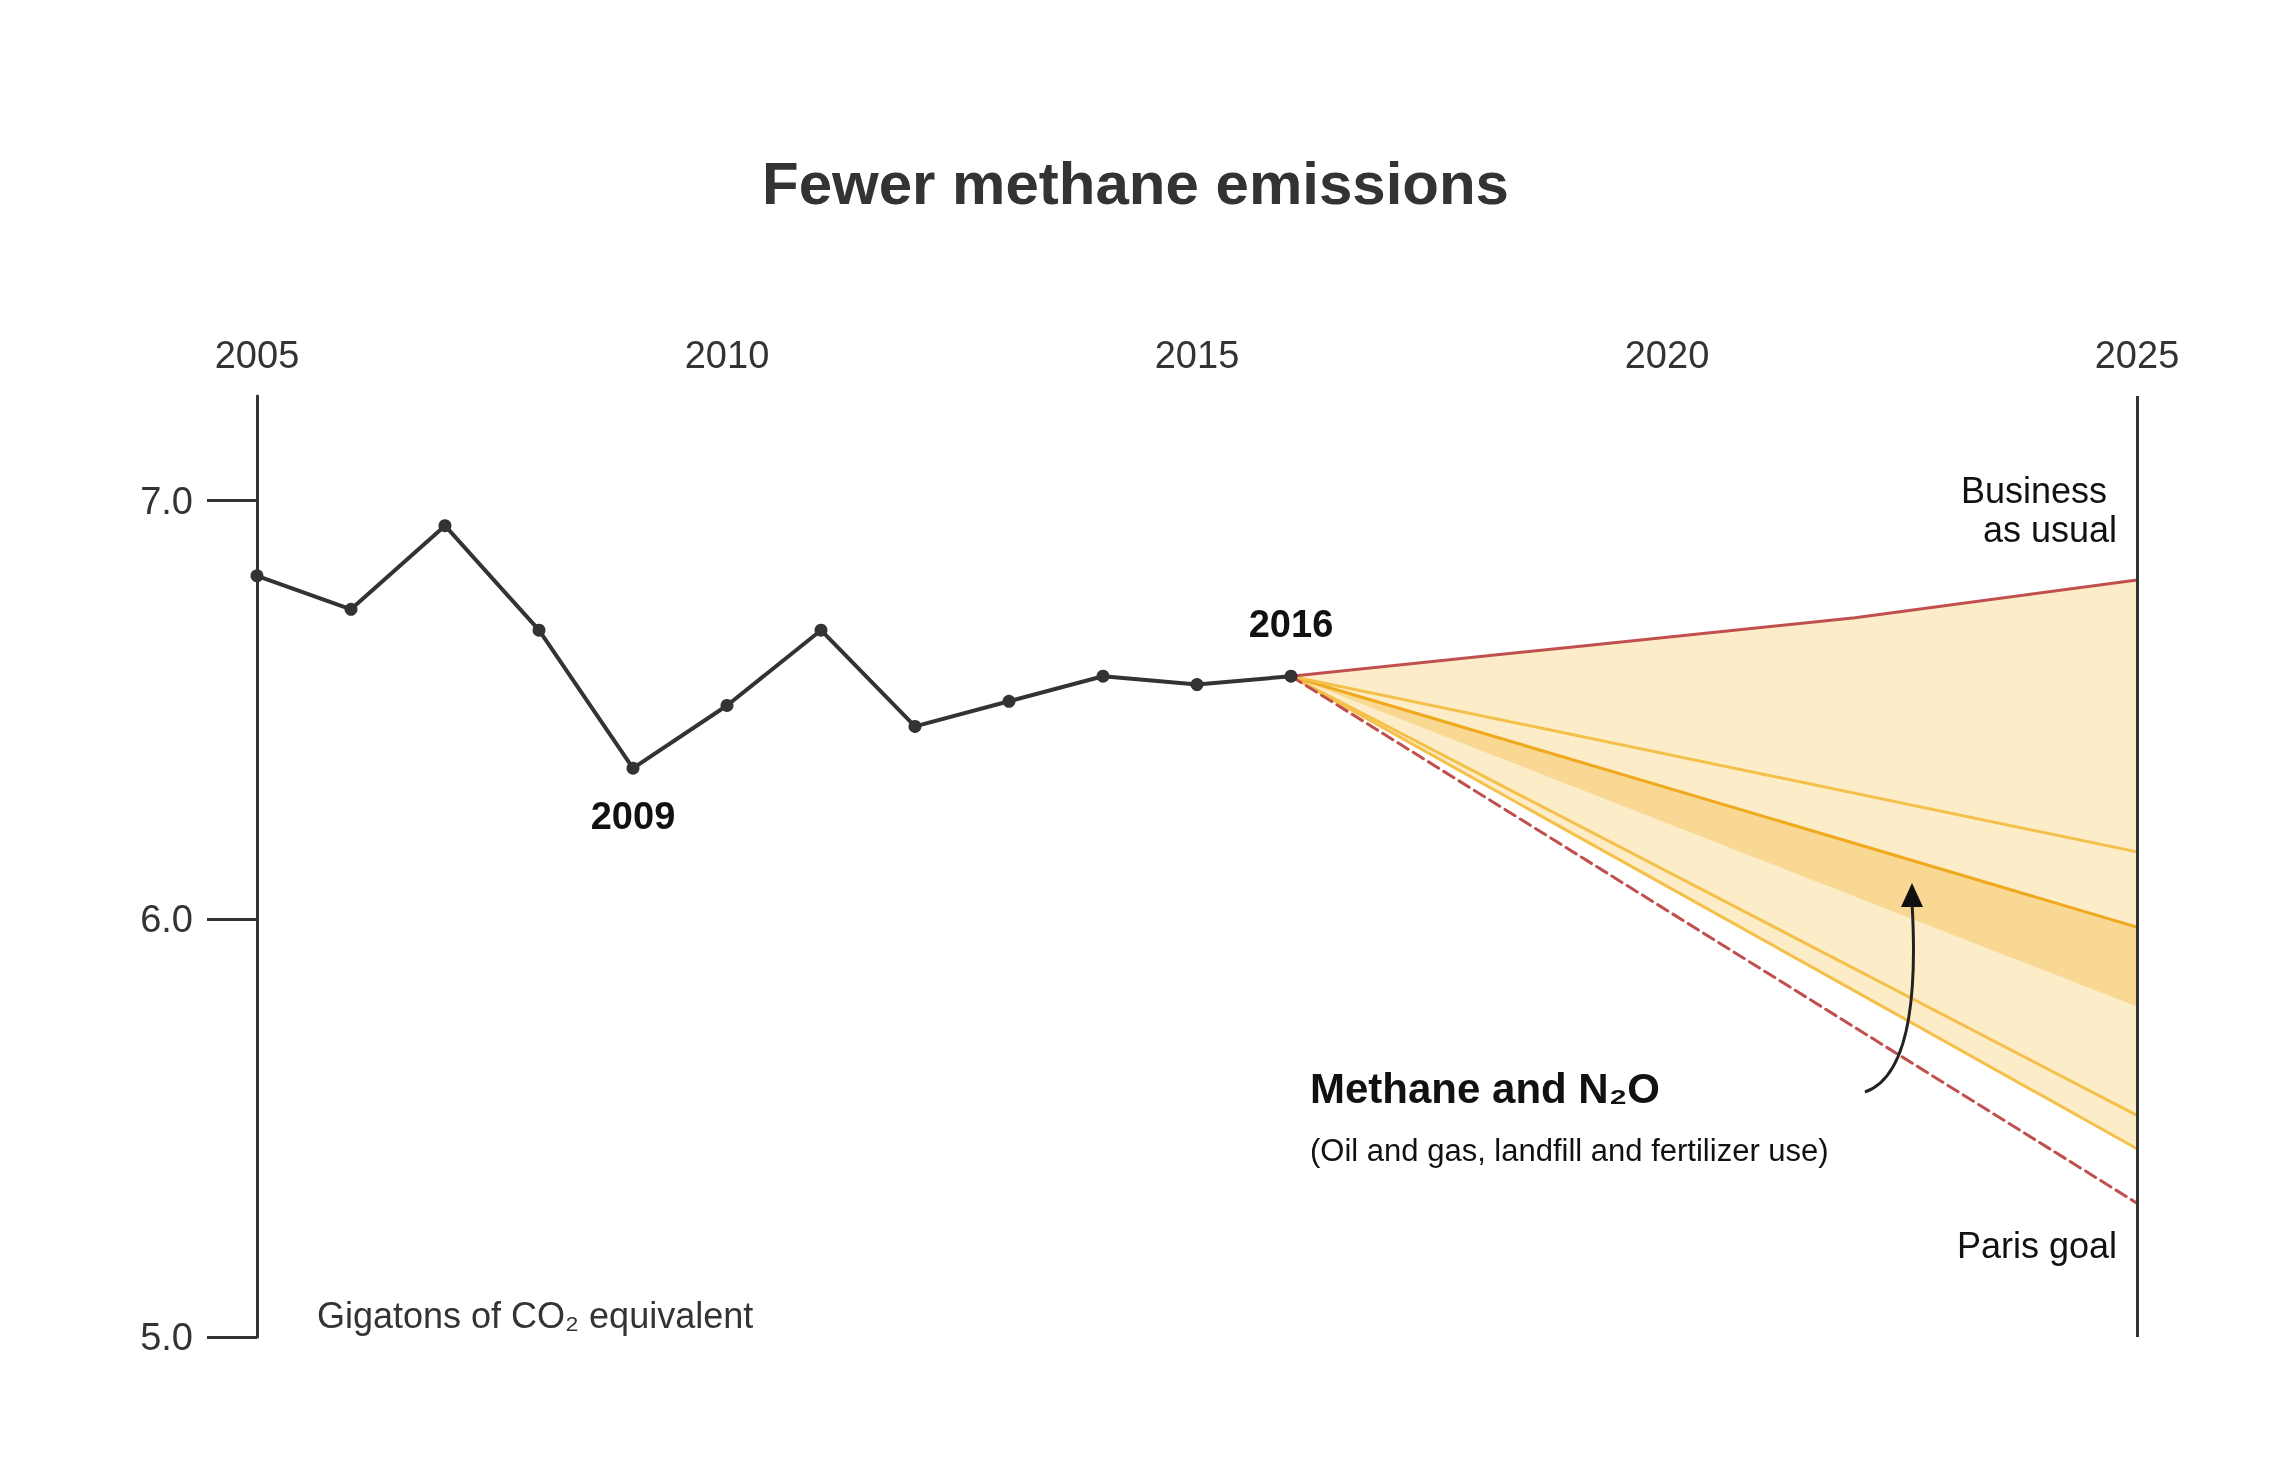 The height and width of the screenshot is (1483, 2271). What do you see at coordinates (1667, 355) in the screenshot?
I see `x-tick-label: 2020` at bounding box center [1667, 355].